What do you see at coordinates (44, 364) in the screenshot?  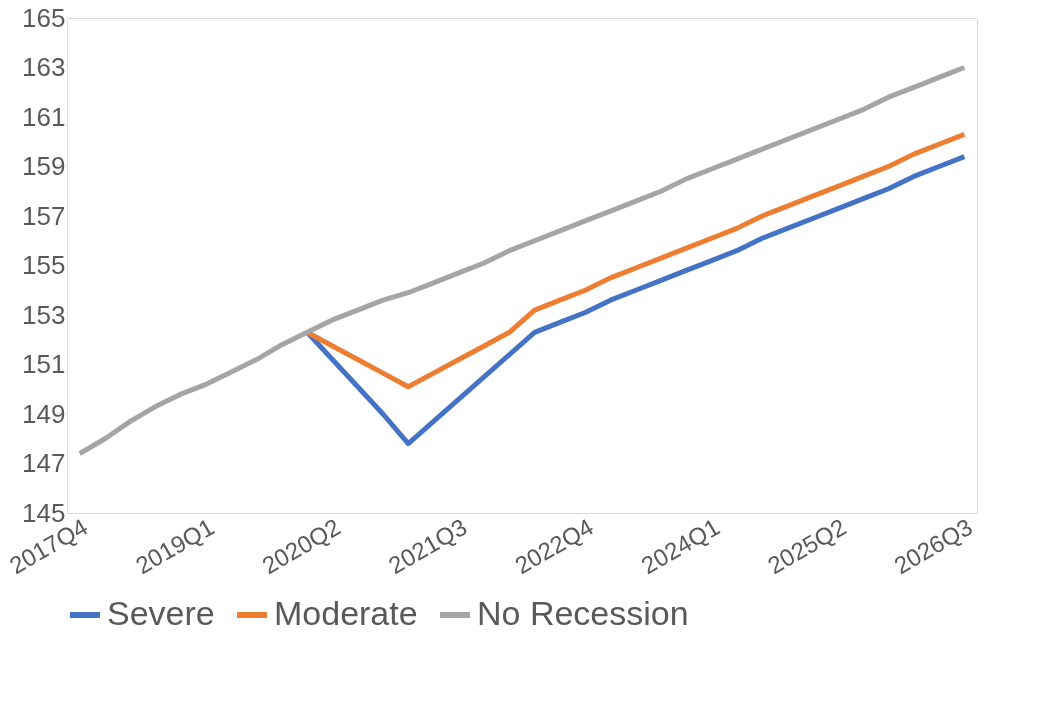 I see `y-tick-label: 151` at bounding box center [44, 364].